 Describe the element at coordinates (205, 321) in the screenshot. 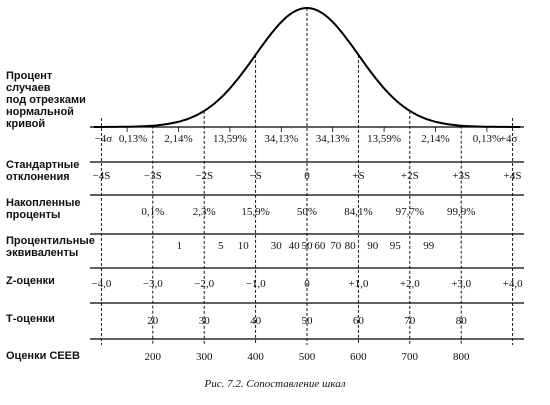

I see `t-score-label: 30` at that location.